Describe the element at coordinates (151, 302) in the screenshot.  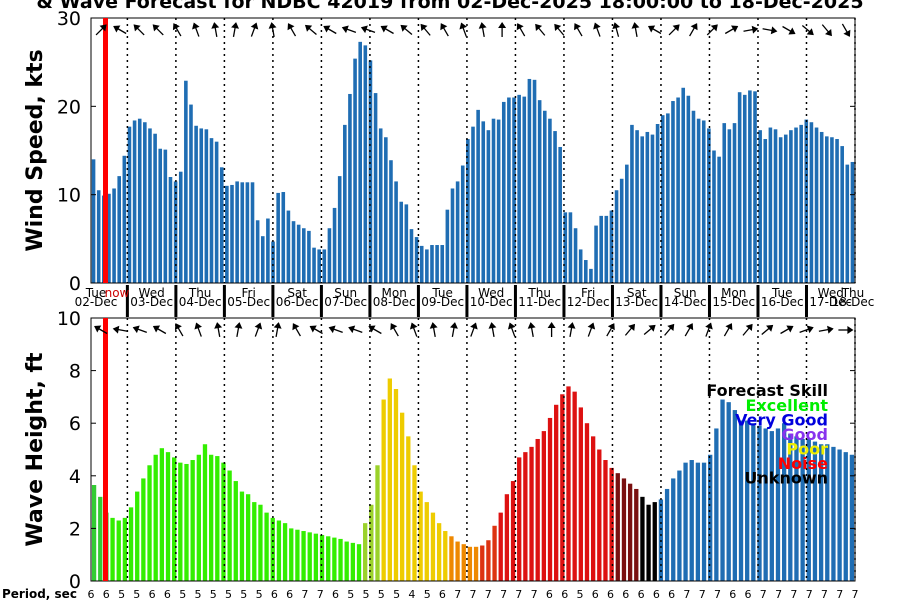
I see `date-label: 03-Dec` at that location.